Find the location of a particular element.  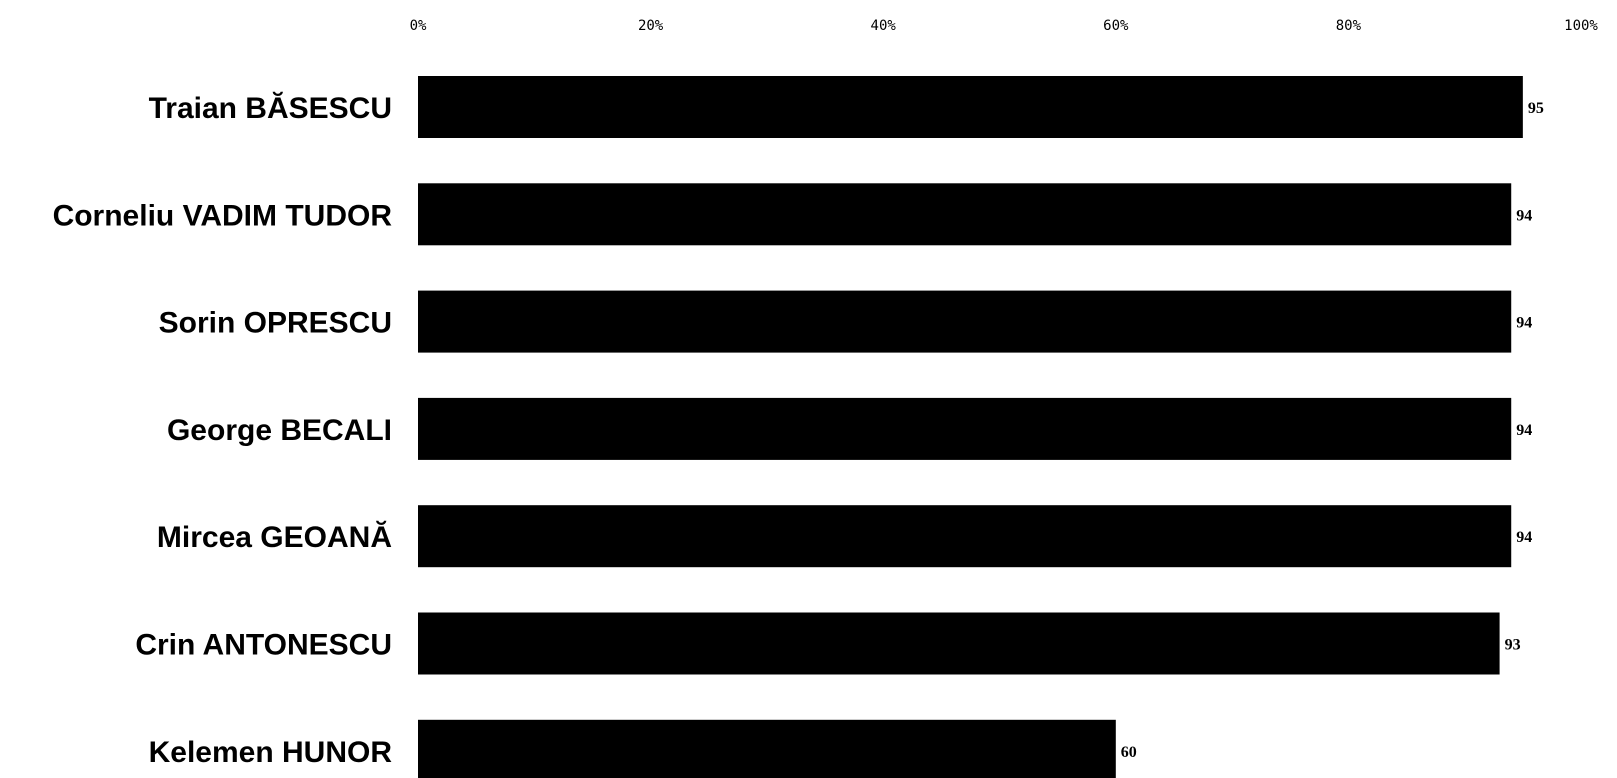

category-label: George BECALI is located at coordinates (279, 430).